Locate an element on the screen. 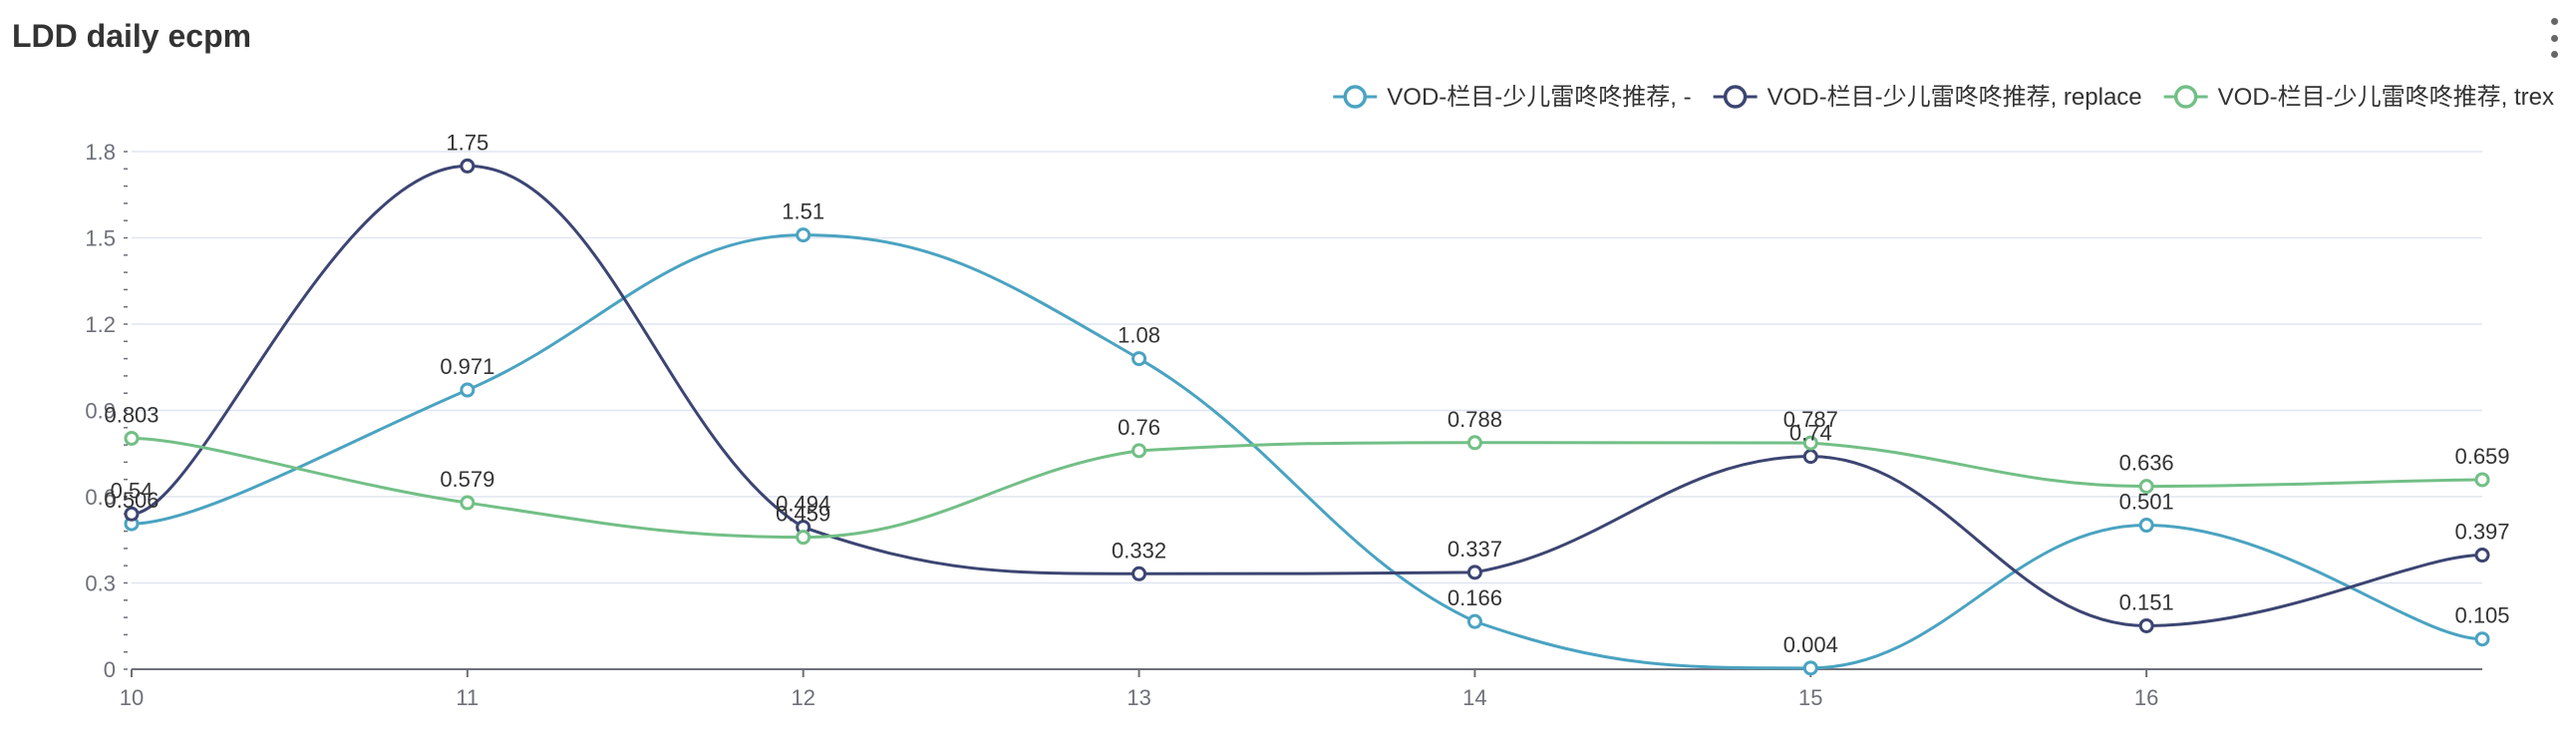 The height and width of the screenshot is (756, 2576). data-label: 0.501 is located at coordinates (2146, 502).